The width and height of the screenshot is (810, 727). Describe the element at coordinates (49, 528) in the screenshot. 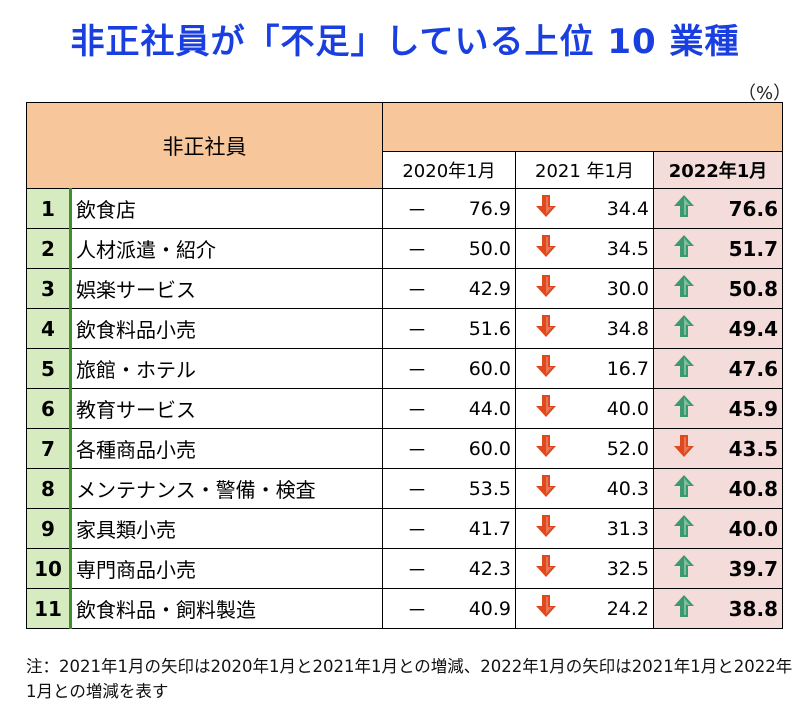

I see `rank-cell: 9` at that location.